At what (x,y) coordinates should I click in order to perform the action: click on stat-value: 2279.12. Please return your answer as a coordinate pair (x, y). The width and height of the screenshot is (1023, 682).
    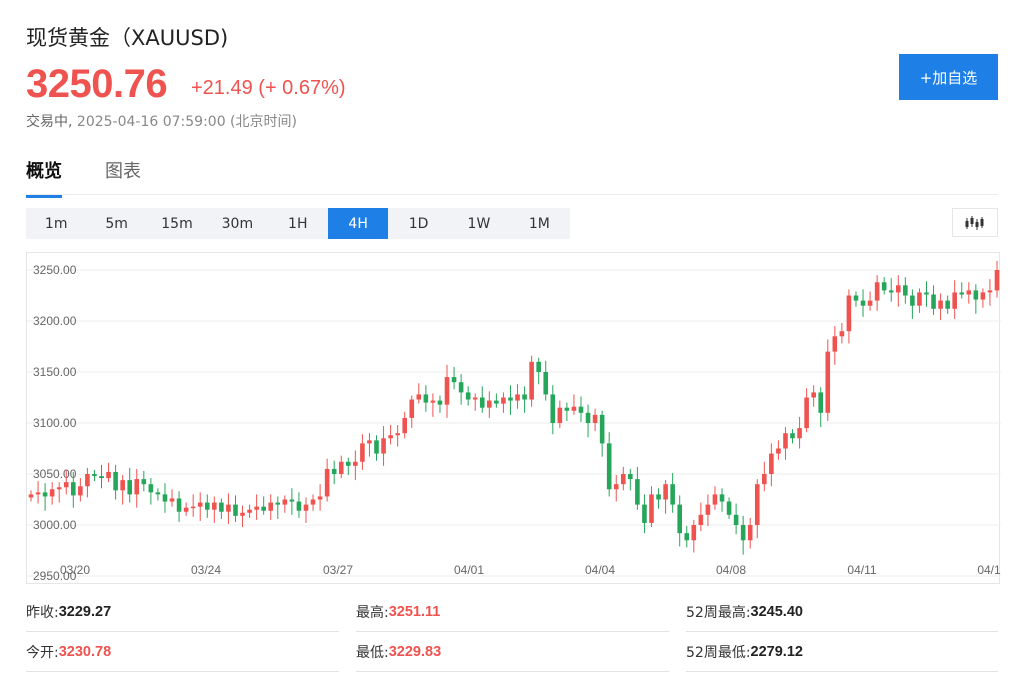
    Looking at the image, I should click on (776, 651).